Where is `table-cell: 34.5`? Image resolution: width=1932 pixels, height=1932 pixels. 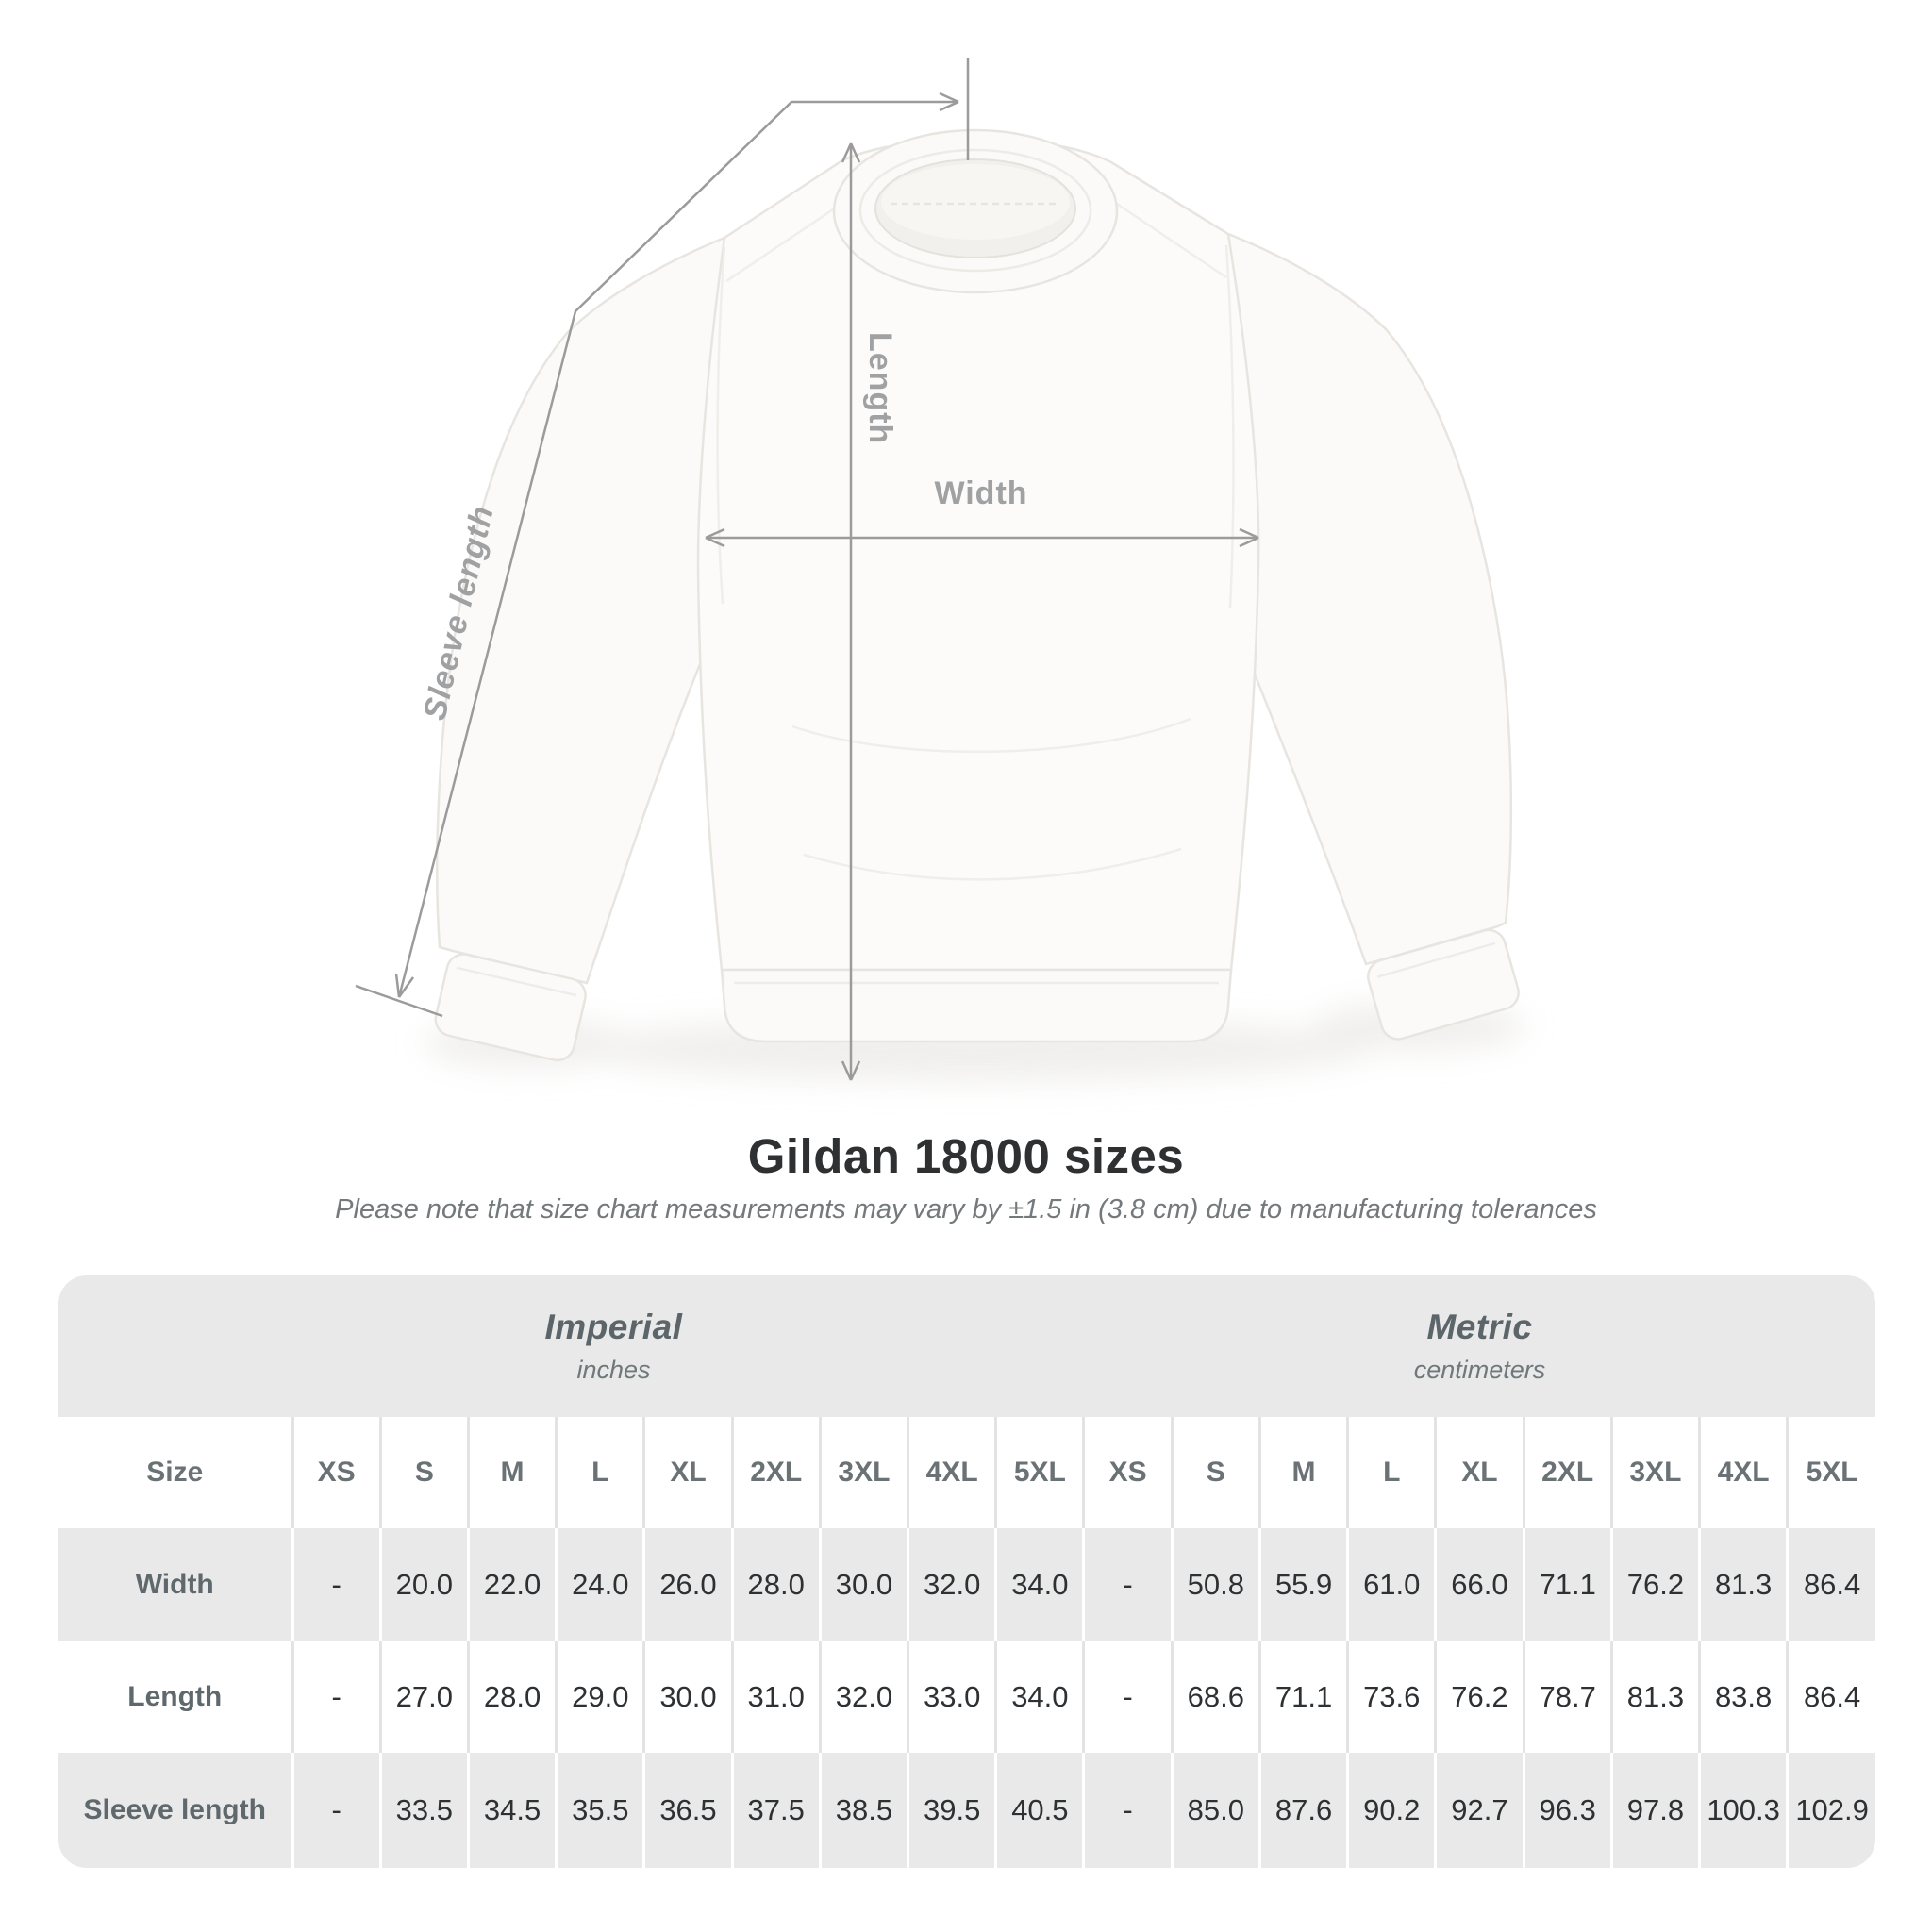 table-cell: 34.5 is located at coordinates (512, 1811).